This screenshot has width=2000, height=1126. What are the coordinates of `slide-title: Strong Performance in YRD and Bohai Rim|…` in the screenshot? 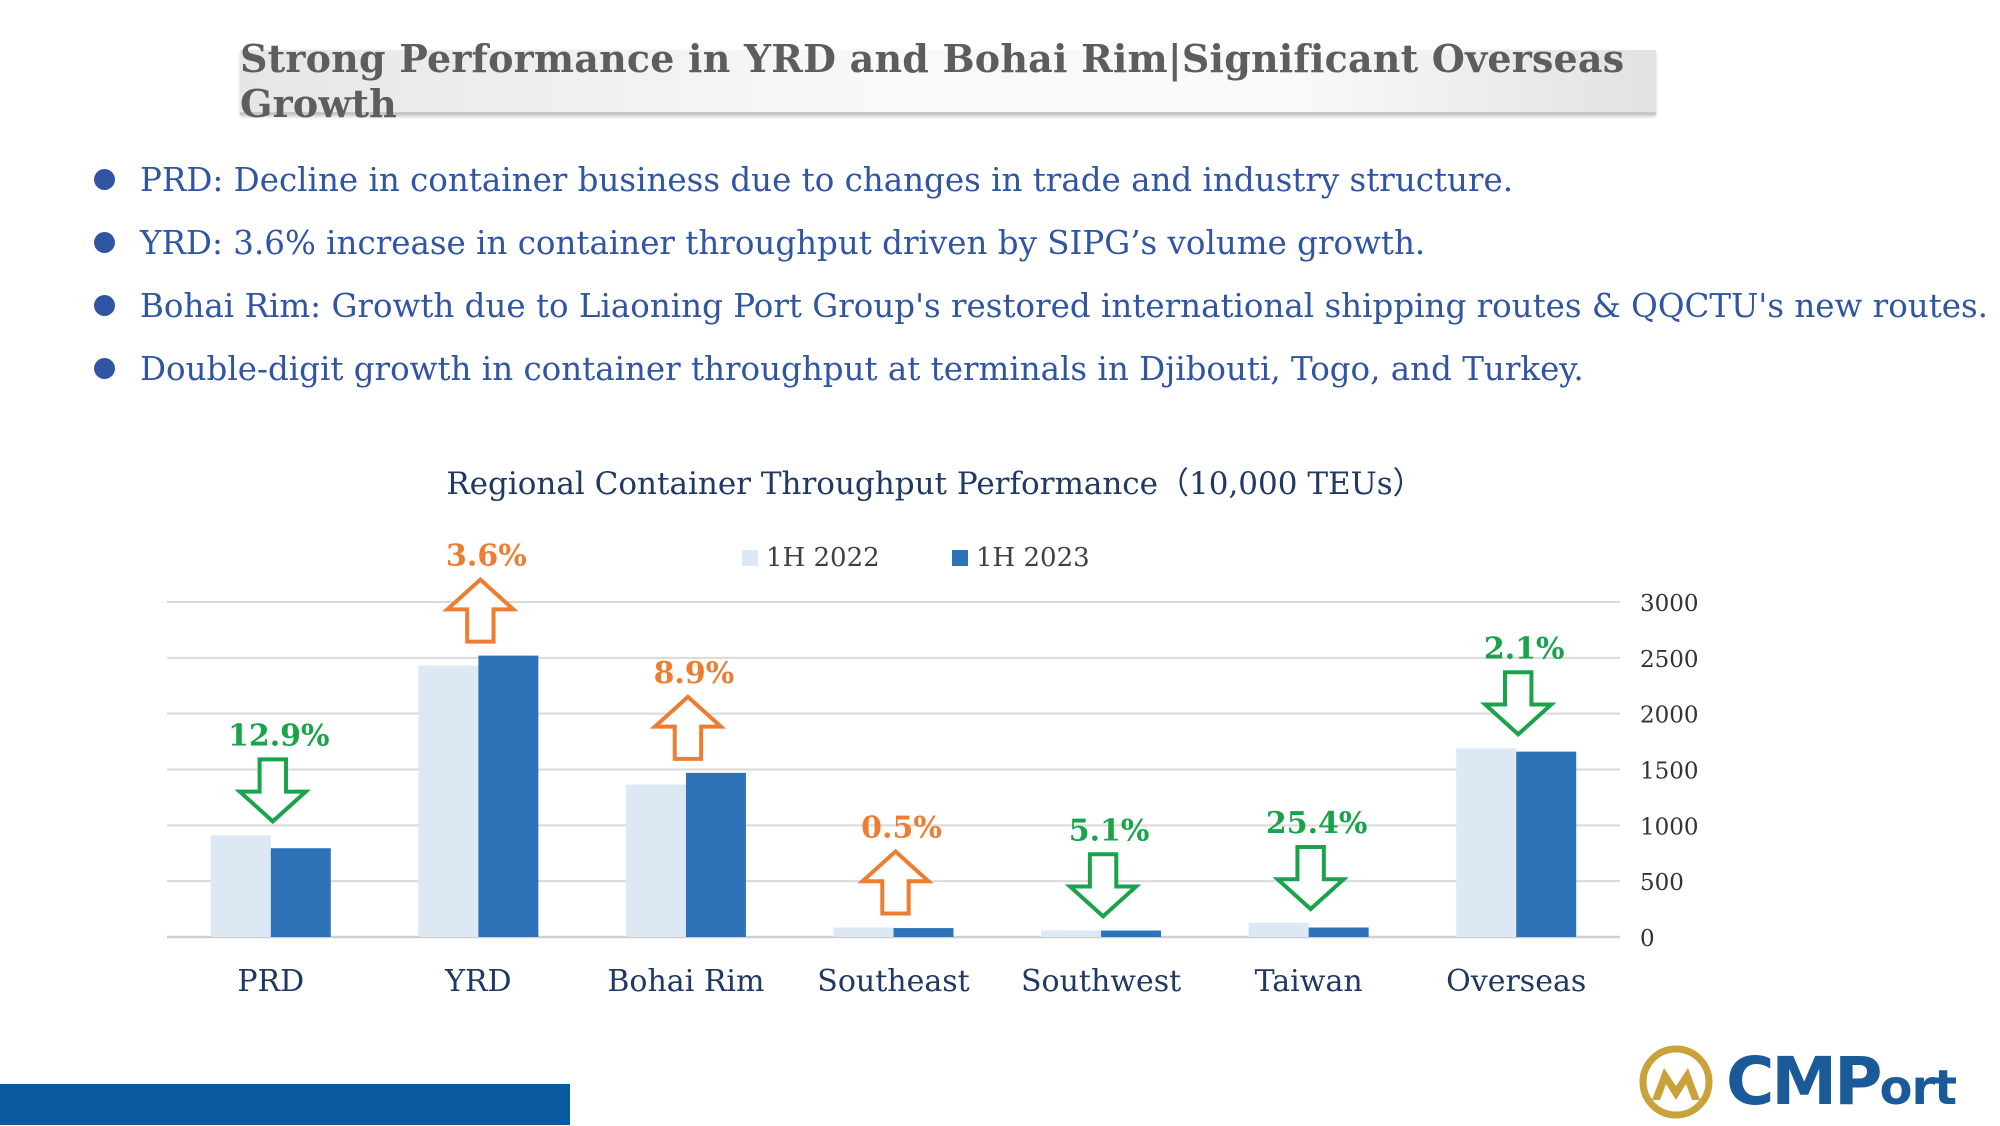 It's located at (932, 81).